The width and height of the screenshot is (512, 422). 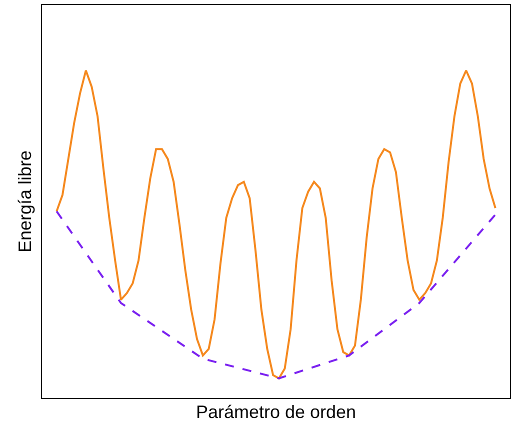 What do you see at coordinates (25, 201) in the screenshot?
I see `y-axis-title: Energía libre` at bounding box center [25, 201].